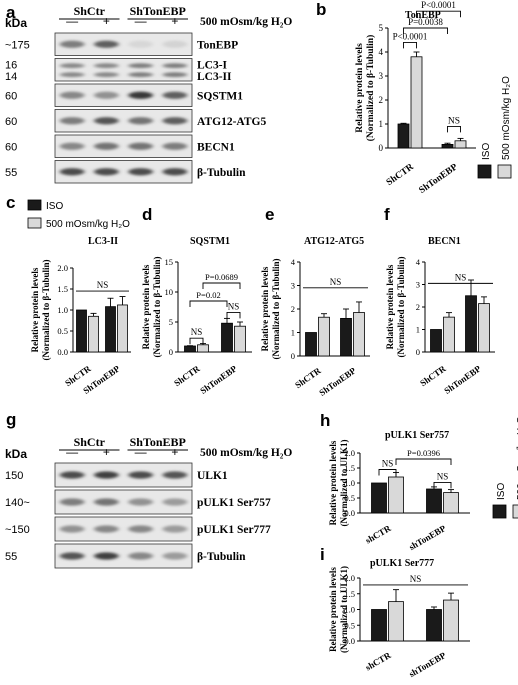  Describe the element at coordinates (246, 453) in the screenshot. I see `blot-g-treatment-label: 500 mOsm/kg H₂O` at that location.